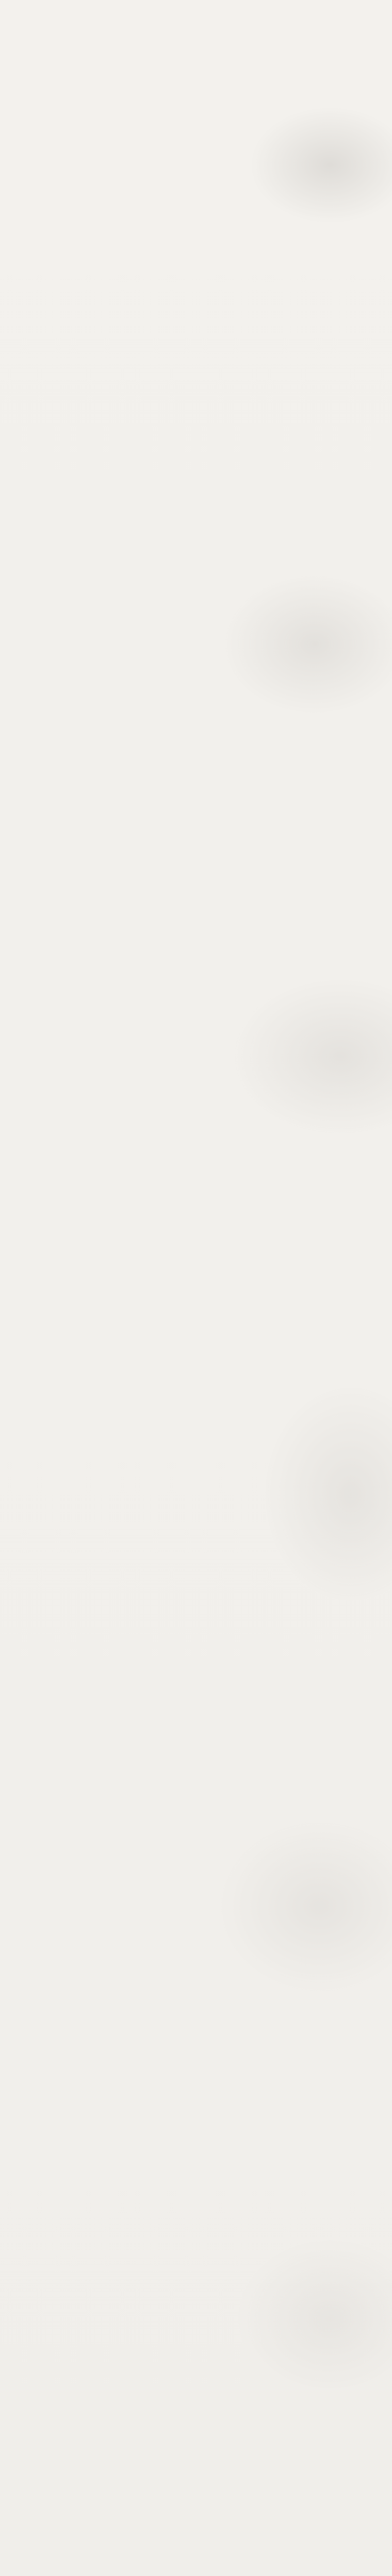 The image size is (392, 2576). I want to click on entry-line: Johnson, J. H., Screw Threads, 50, so click(143, 1004).